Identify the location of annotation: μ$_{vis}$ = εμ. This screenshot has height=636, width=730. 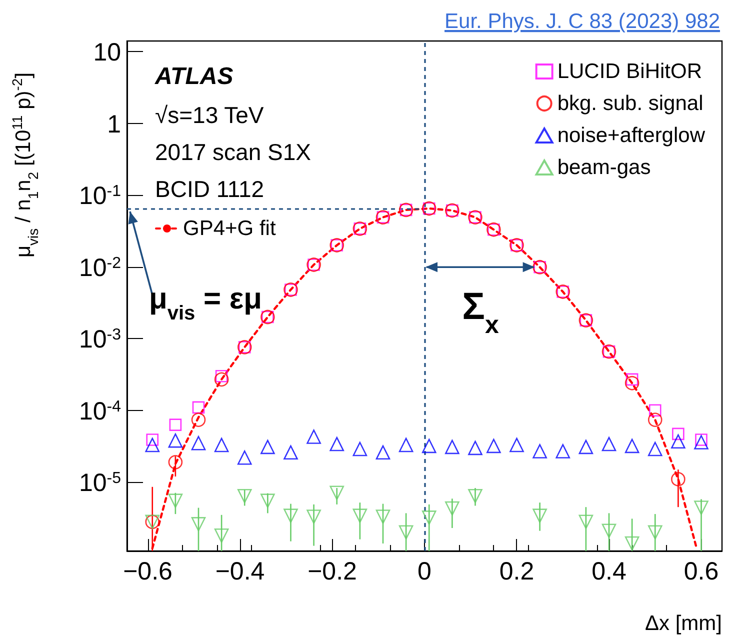
(205, 303).